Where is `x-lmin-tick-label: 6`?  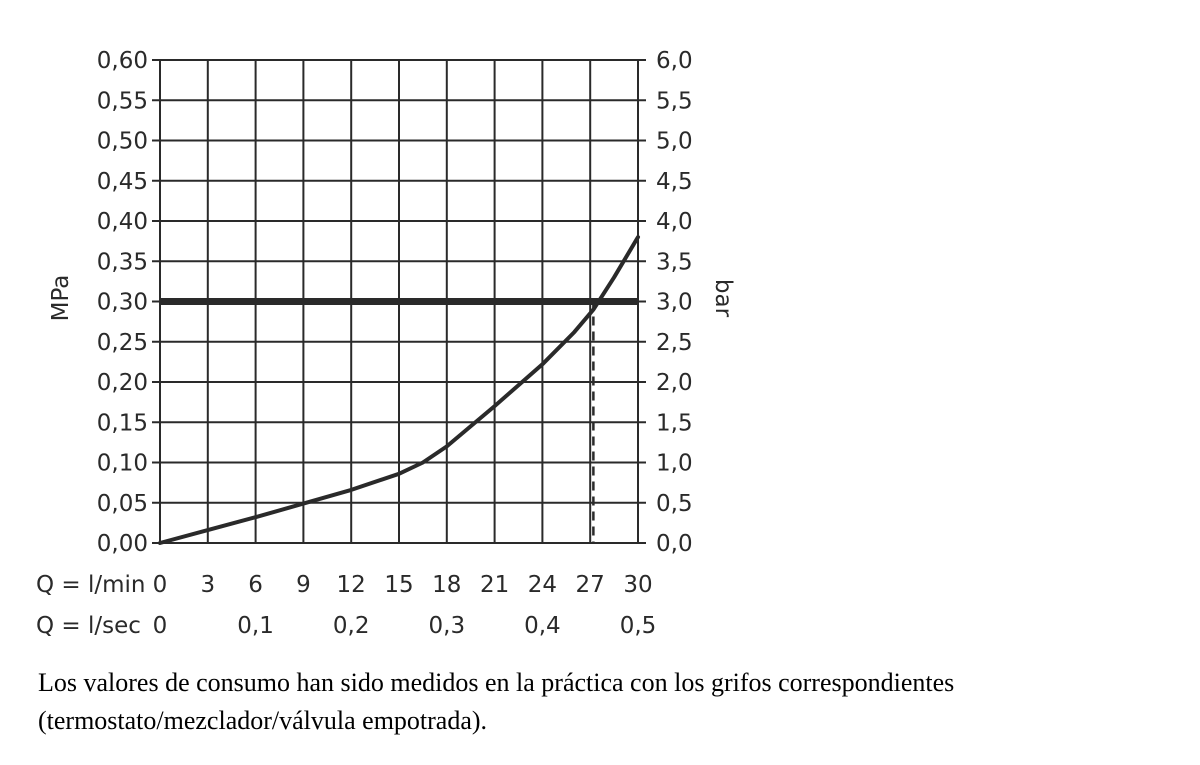 x-lmin-tick-label: 6 is located at coordinates (255, 585).